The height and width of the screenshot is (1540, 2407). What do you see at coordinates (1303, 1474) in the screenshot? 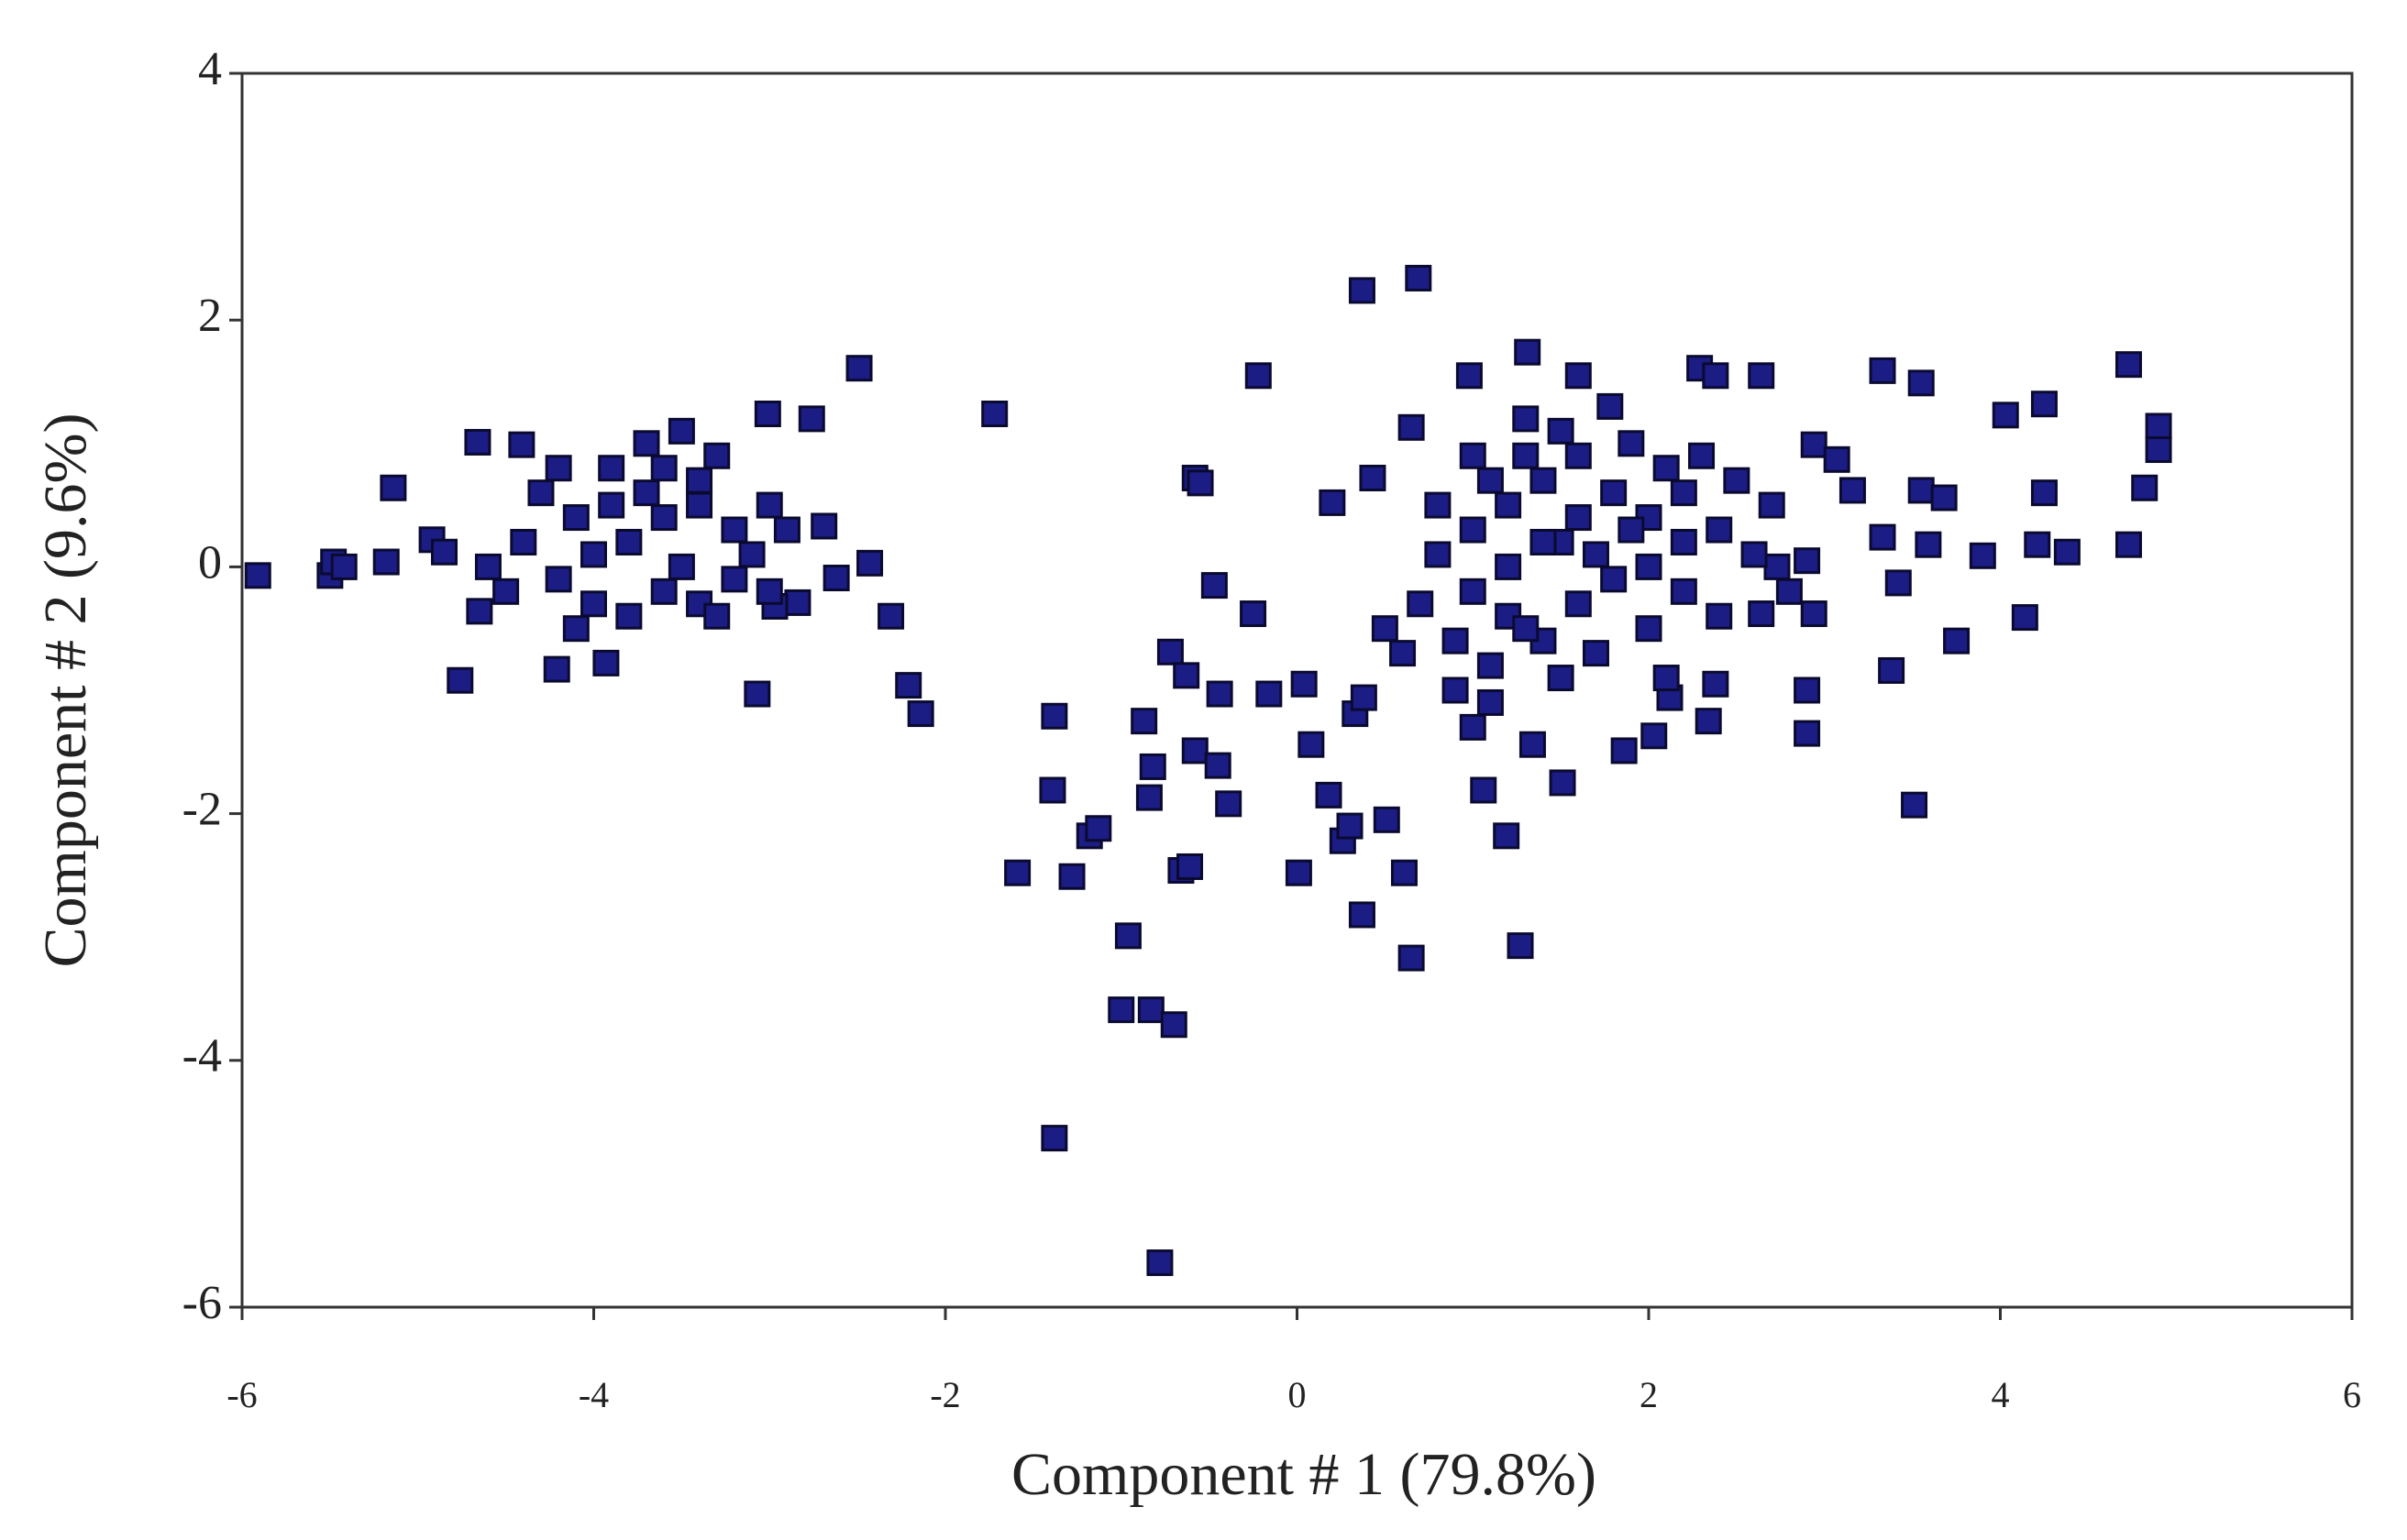
I see `x-axis-title: Component # 1 (79.8%)` at bounding box center [1303, 1474].